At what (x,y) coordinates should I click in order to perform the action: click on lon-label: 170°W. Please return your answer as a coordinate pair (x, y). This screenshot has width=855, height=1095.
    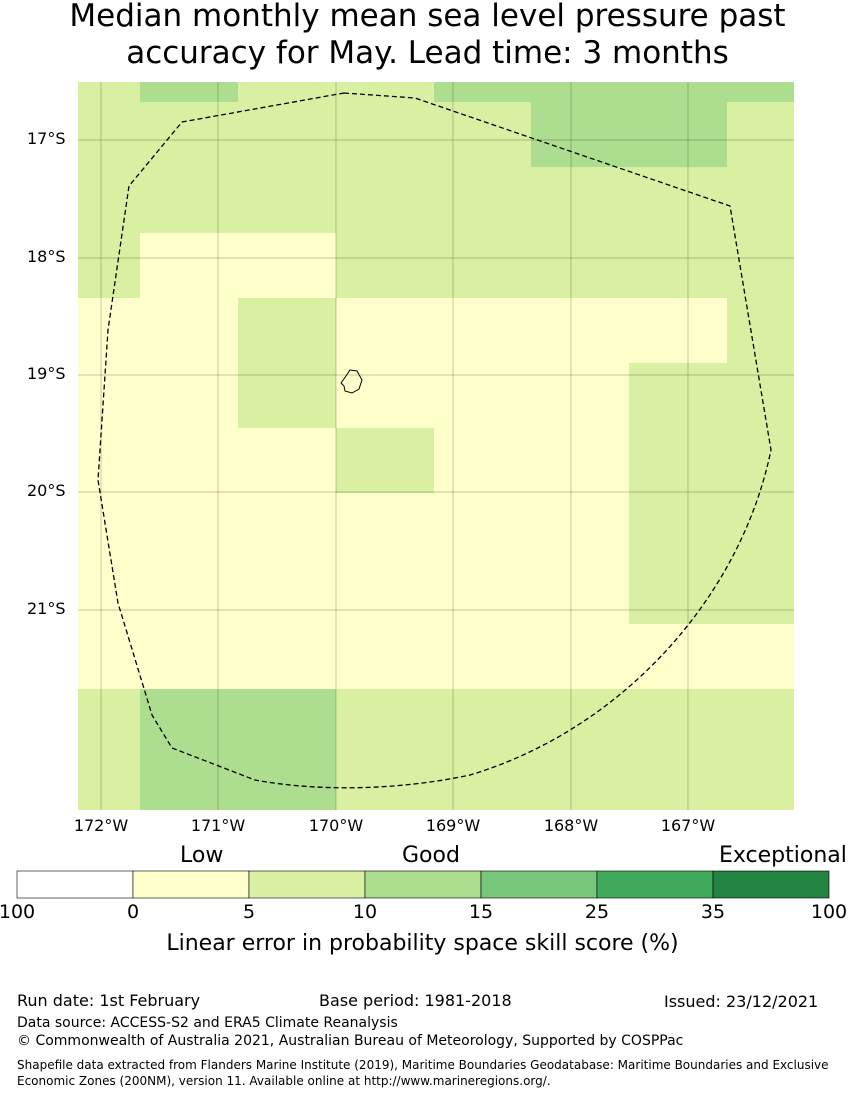
    Looking at the image, I should click on (336, 825).